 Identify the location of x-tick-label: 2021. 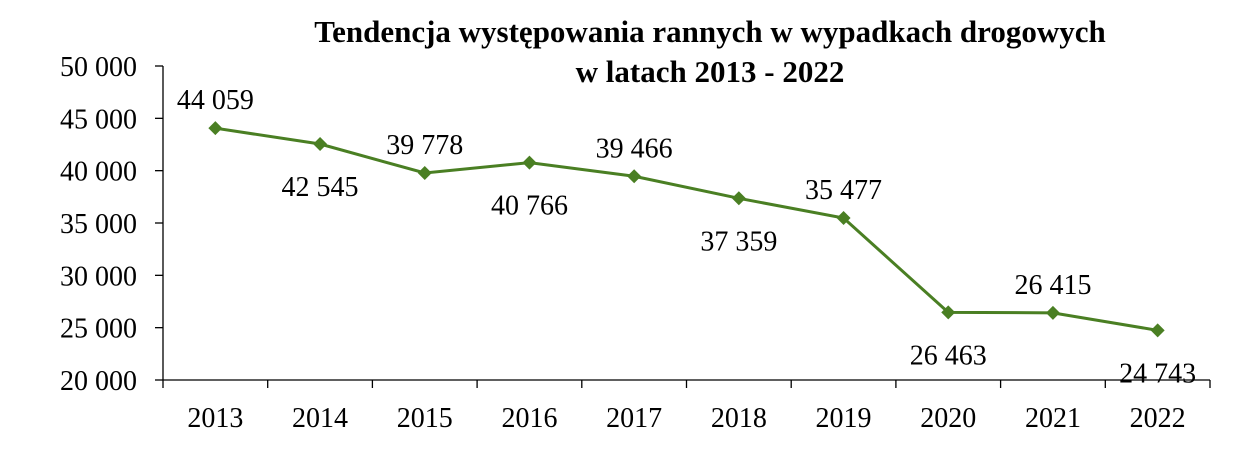
(1053, 418).